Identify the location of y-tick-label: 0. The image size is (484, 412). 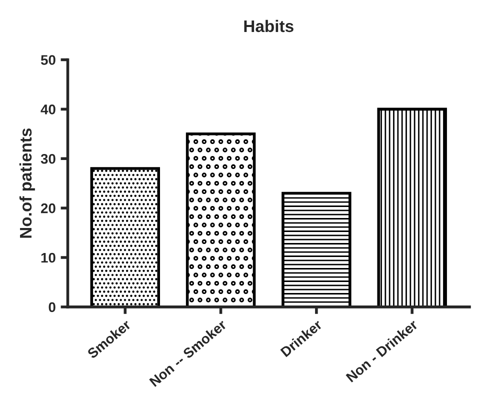
(52, 307).